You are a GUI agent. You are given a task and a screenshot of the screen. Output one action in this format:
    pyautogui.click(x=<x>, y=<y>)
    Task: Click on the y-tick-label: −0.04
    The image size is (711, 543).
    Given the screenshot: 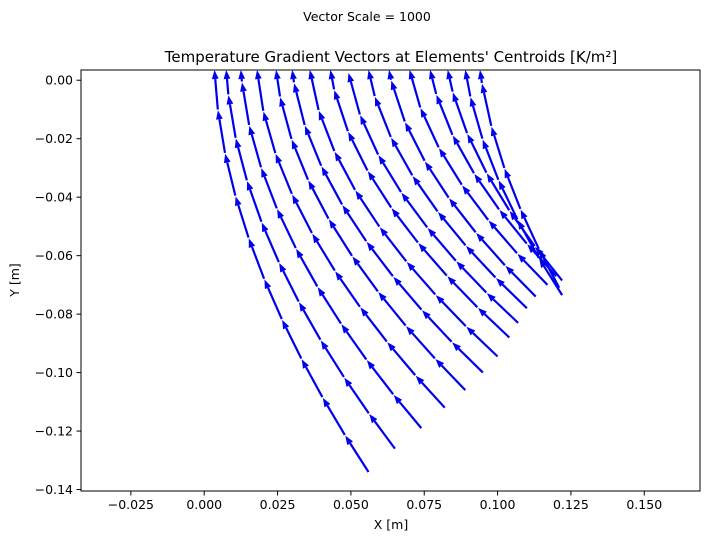 What is the action you would take?
    pyautogui.click(x=54, y=197)
    